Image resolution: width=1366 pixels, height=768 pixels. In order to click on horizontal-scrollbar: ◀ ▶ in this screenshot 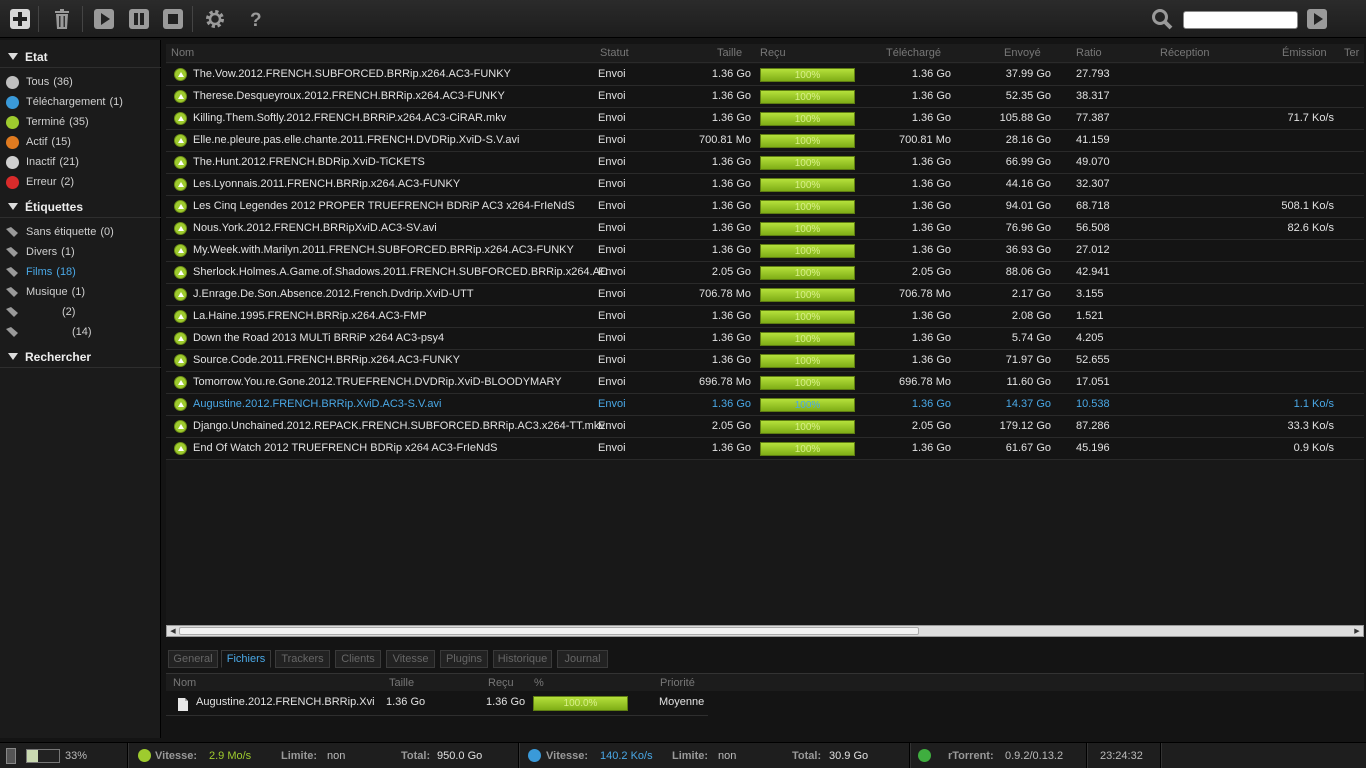, I will do `click(765, 631)`.